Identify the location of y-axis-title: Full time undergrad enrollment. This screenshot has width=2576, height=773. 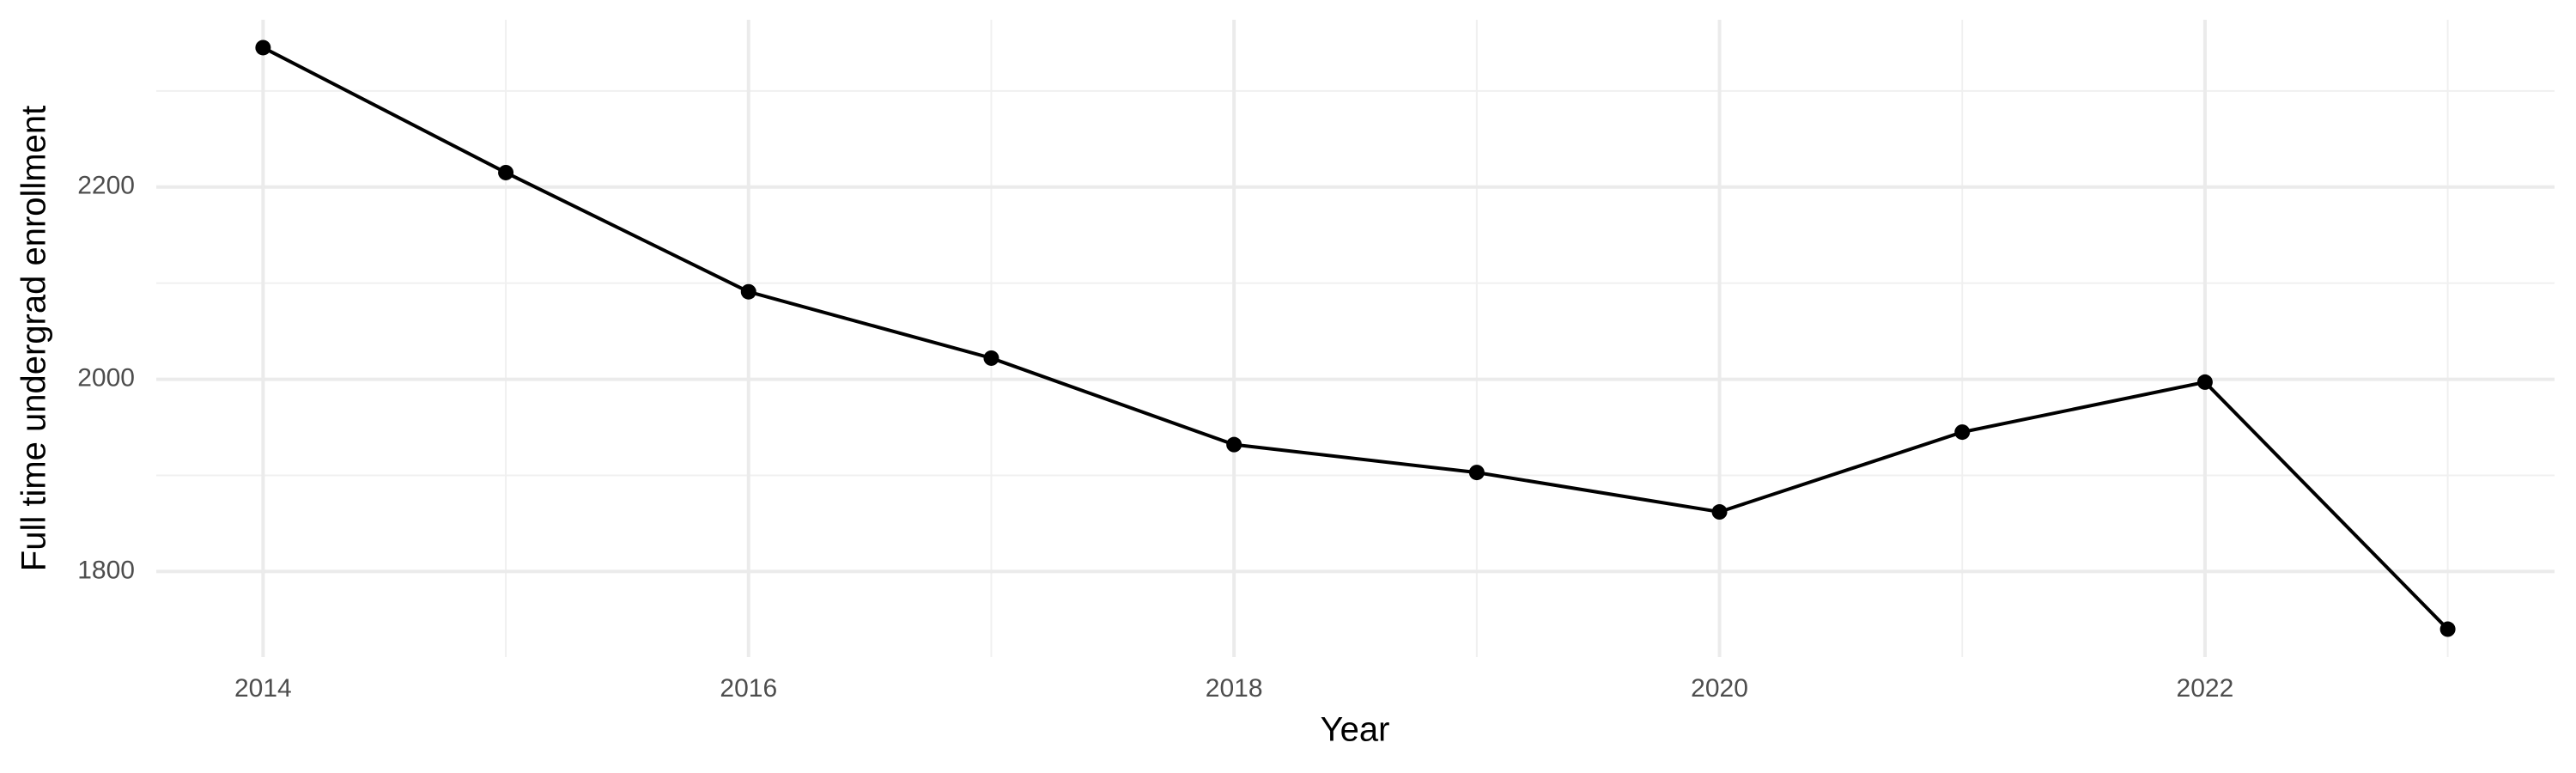
(34, 338).